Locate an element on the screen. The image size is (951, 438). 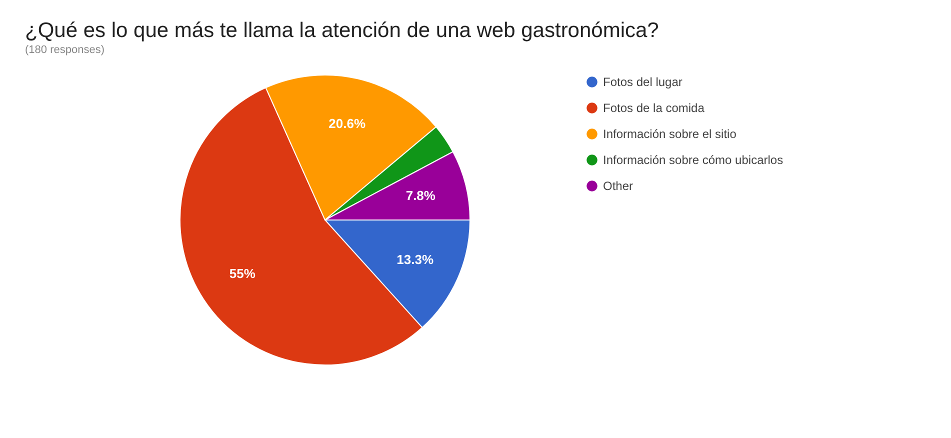
legend-label: Información sobre cómo ubicarlos is located at coordinates (693, 160).